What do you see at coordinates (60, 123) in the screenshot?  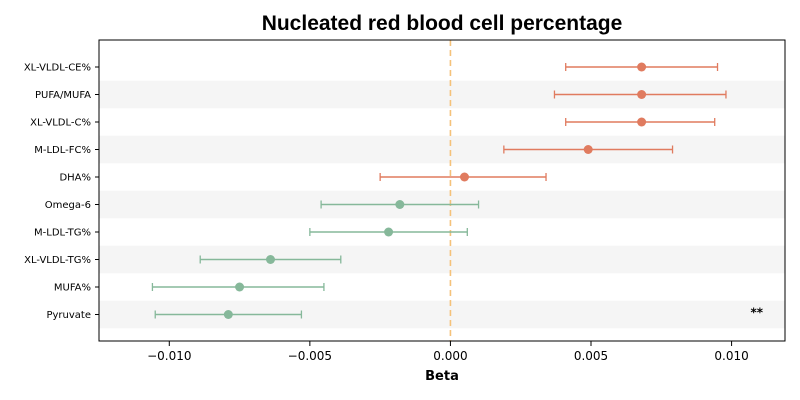 I see `category-label: XL-VLDL-C%` at bounding box center [60, 123].